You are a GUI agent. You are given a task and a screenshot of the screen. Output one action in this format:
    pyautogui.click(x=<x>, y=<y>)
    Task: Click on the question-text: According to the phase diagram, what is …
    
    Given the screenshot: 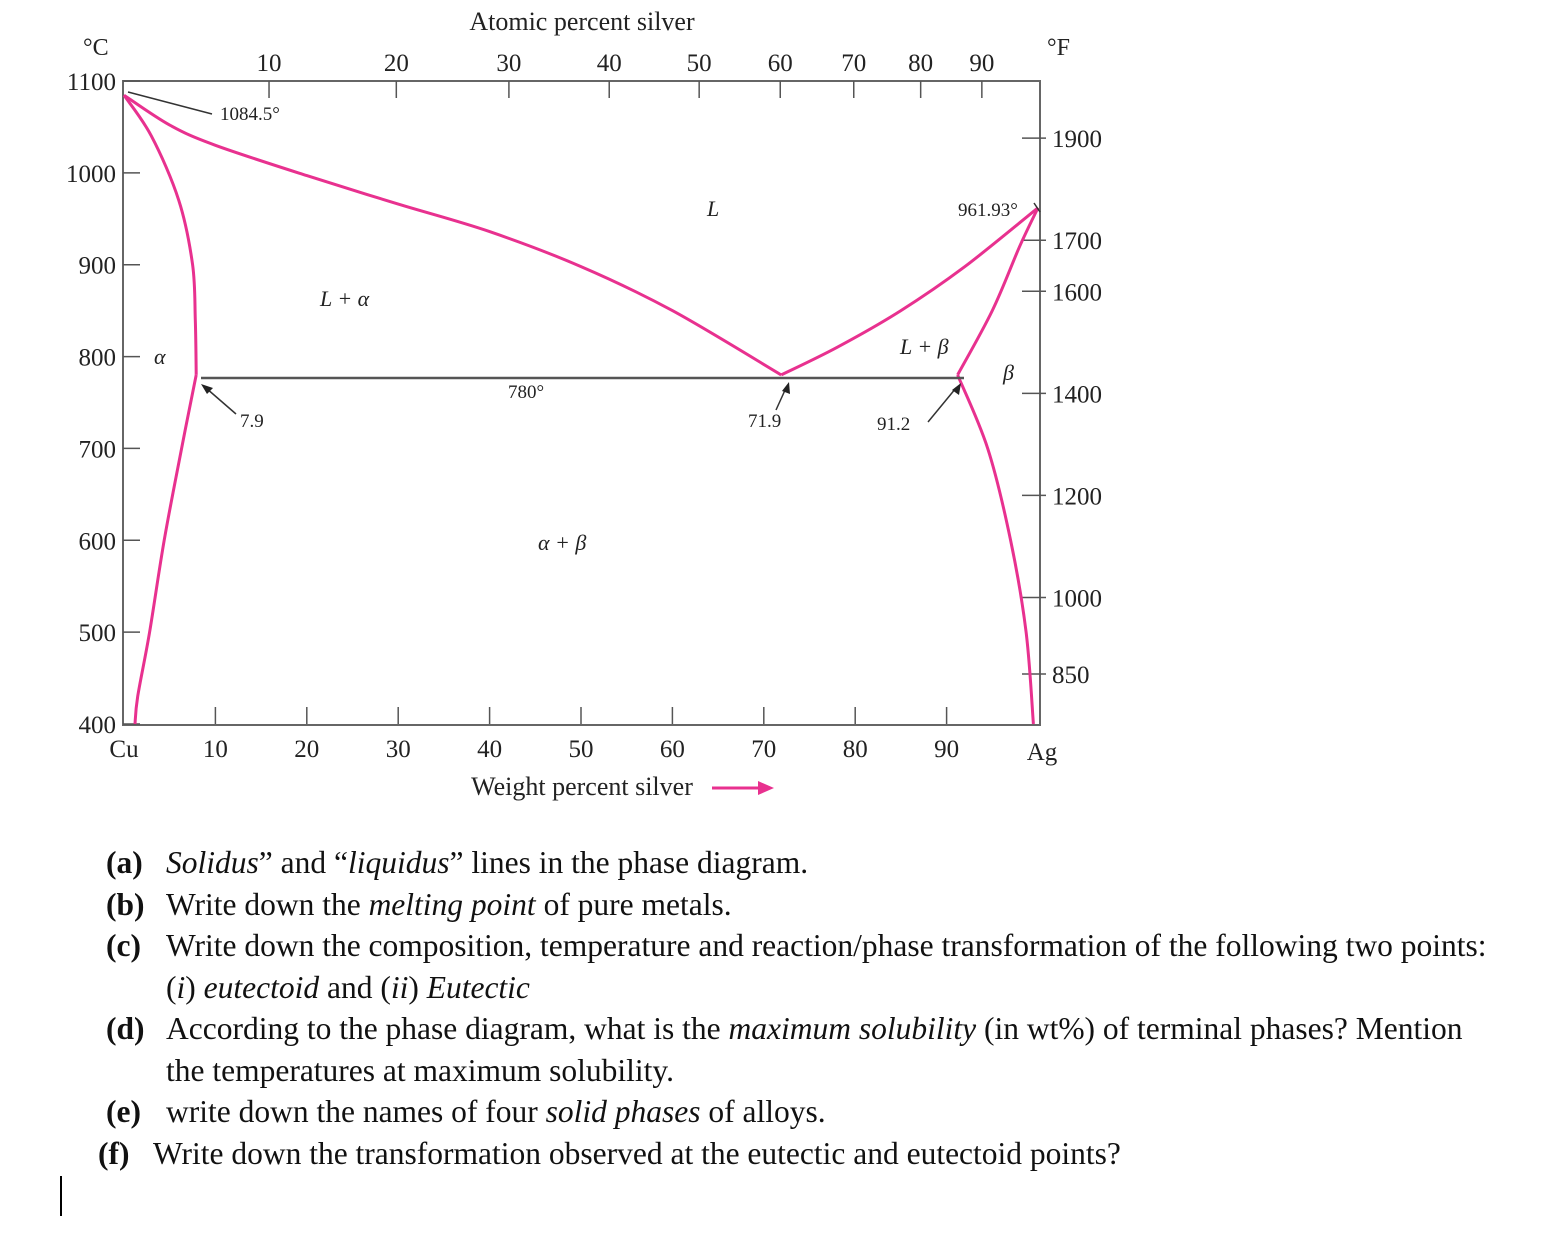 What is the action you would take?
    pyautogui.click(x=814, y=1049)
    